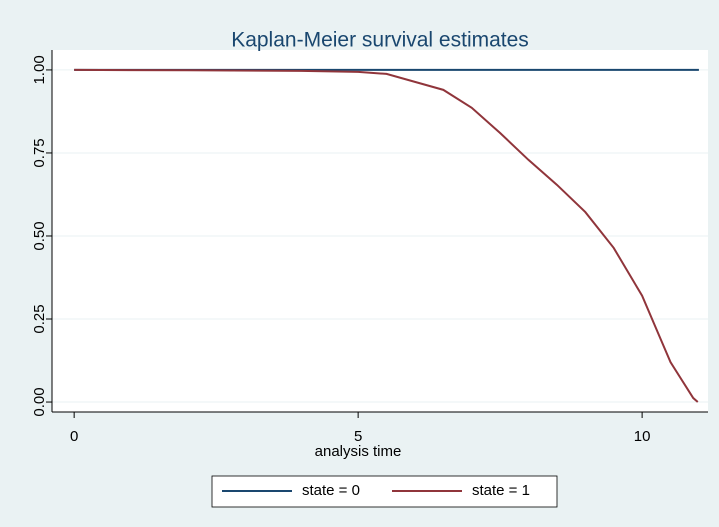  What do you see at coordinates (39, 152) in the screenshot?
I see `y-tick-label: 0.75` at bounding box center [39, 152].